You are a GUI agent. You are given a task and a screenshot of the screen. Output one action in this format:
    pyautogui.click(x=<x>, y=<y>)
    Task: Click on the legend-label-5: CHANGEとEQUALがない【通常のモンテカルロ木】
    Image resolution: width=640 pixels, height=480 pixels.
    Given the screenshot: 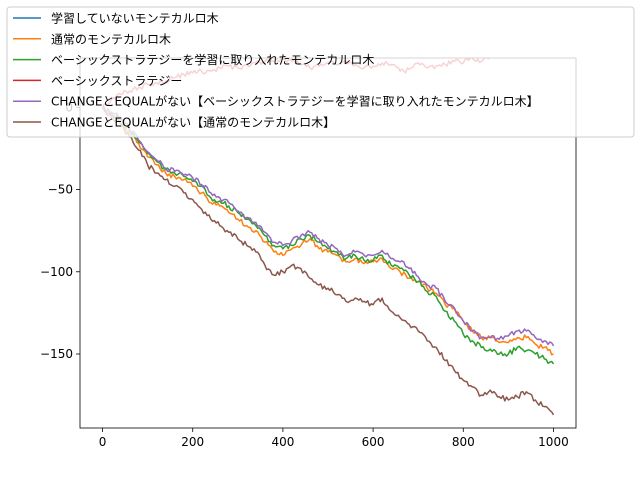 What is the action you would take?
    pyautogui.click(x=193, y=122)
    